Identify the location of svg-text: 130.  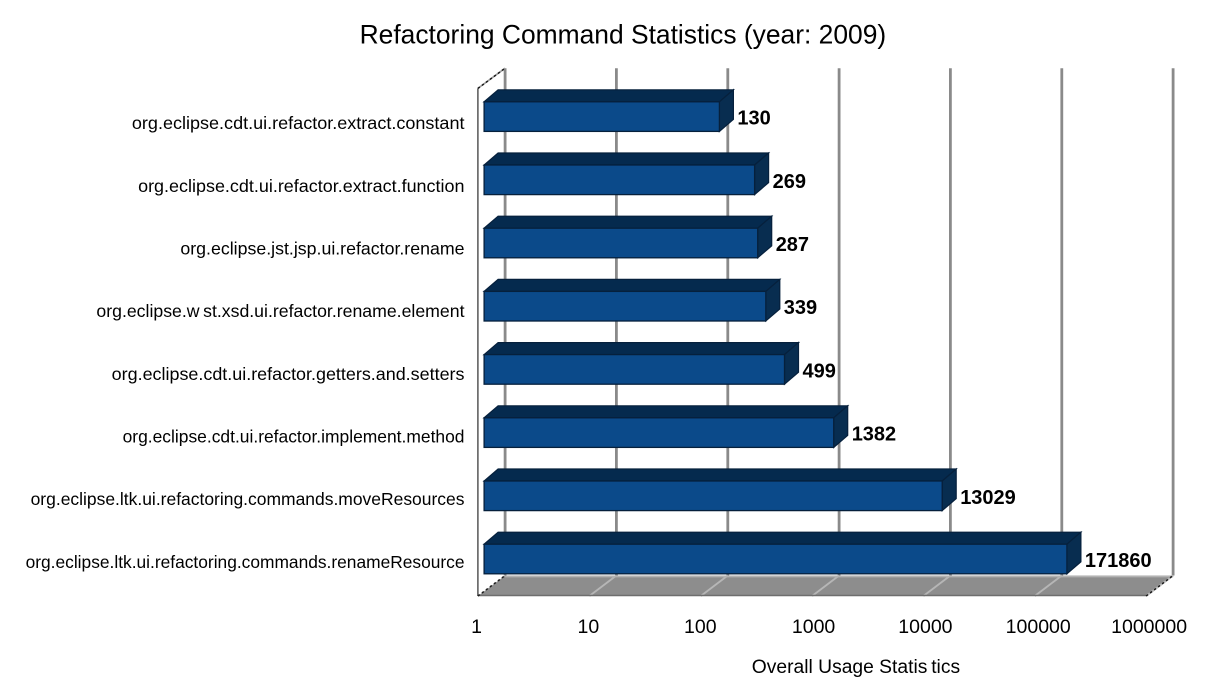
(753, 119).